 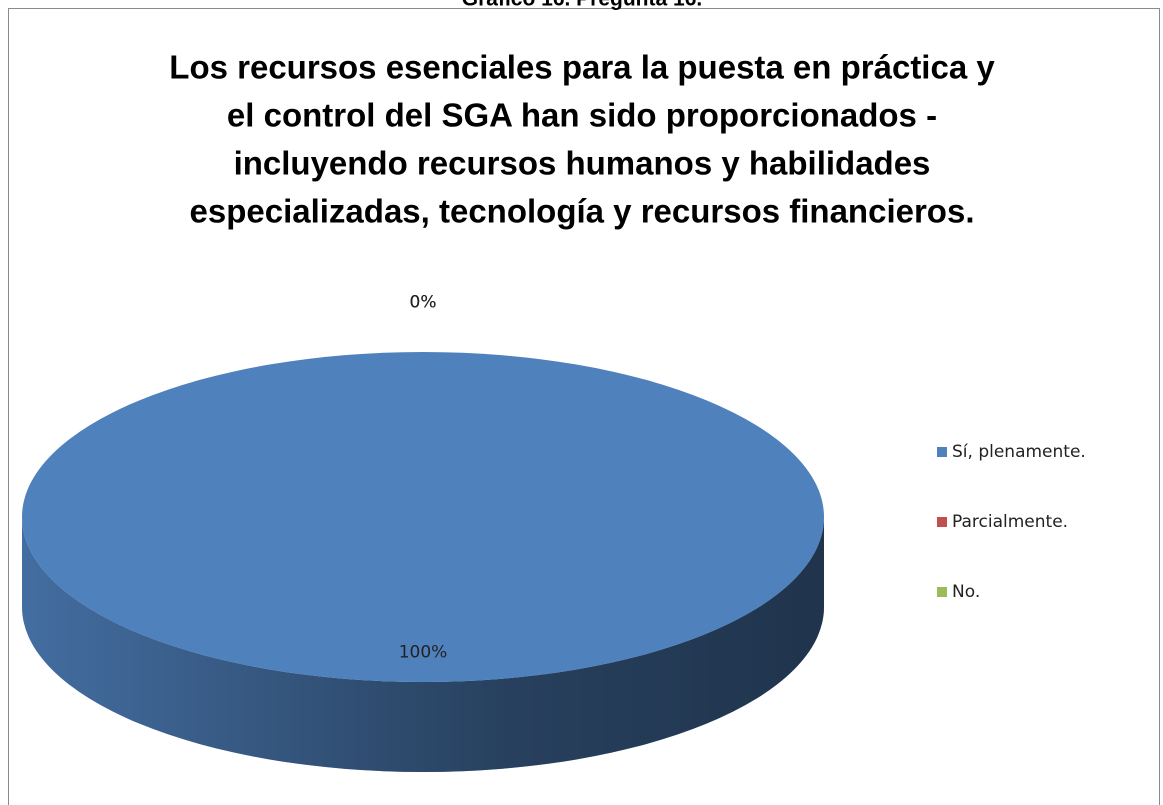 What do you see at coordinates (1010, 522) in the screenshot?
I see `legend-label: Parcialmente.` at bounding box center [1010, 522].